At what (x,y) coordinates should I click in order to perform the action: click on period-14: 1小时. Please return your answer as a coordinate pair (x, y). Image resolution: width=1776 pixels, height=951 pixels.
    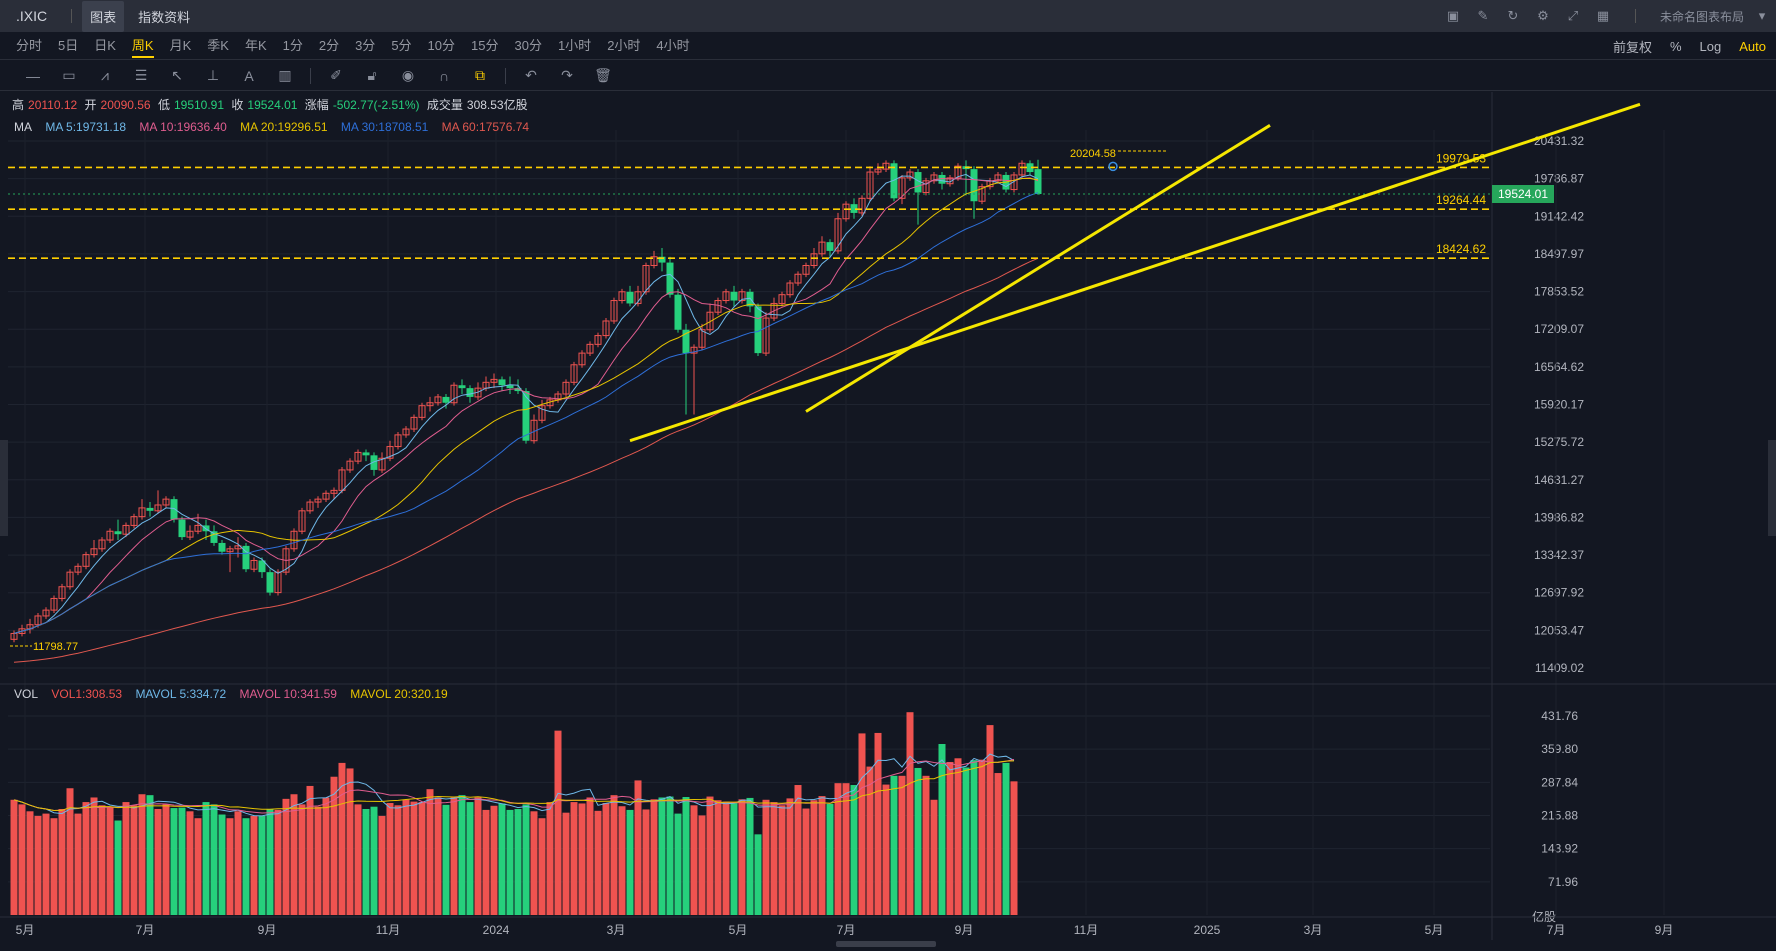
    Looking at the image, I should click on (574, 45).